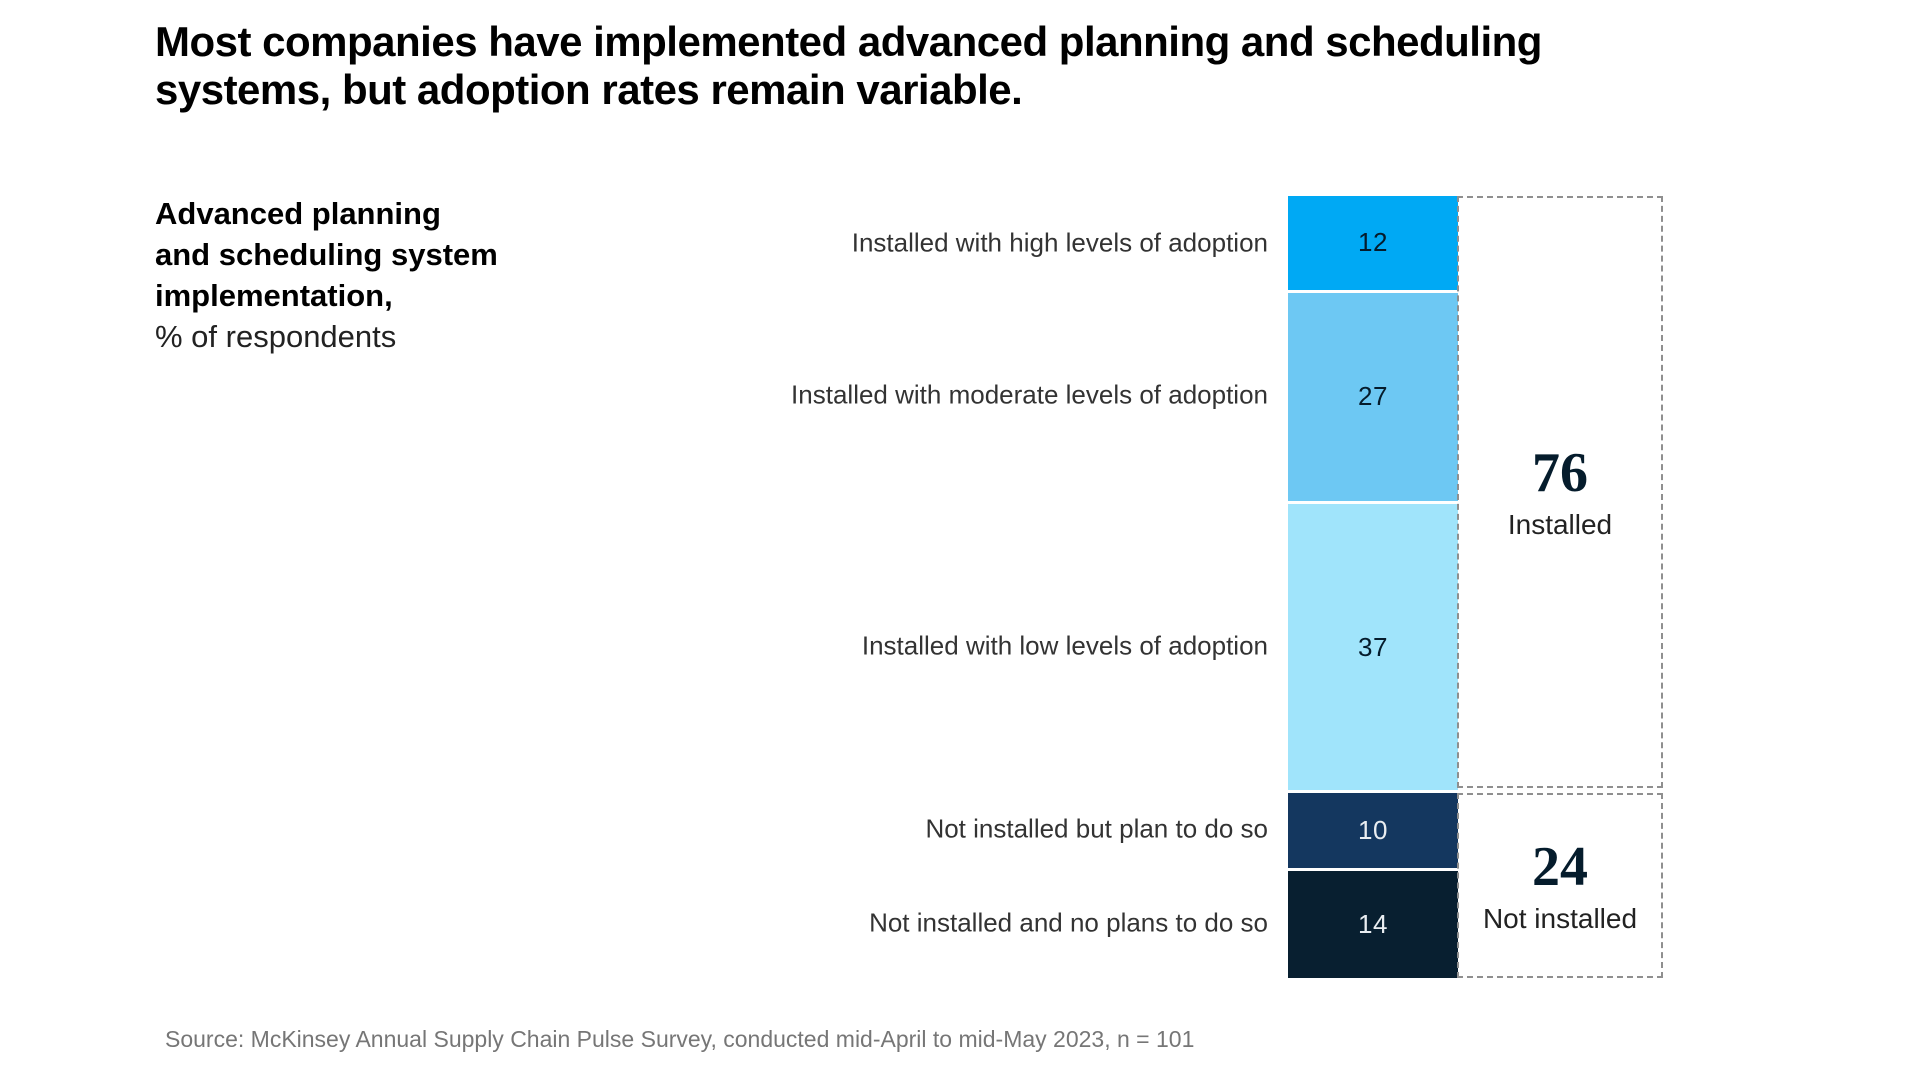 This screenshot has width=1920, height=1080. I want to click on stacked-bar: 12 27 37 10 14, so click(1373, 587).